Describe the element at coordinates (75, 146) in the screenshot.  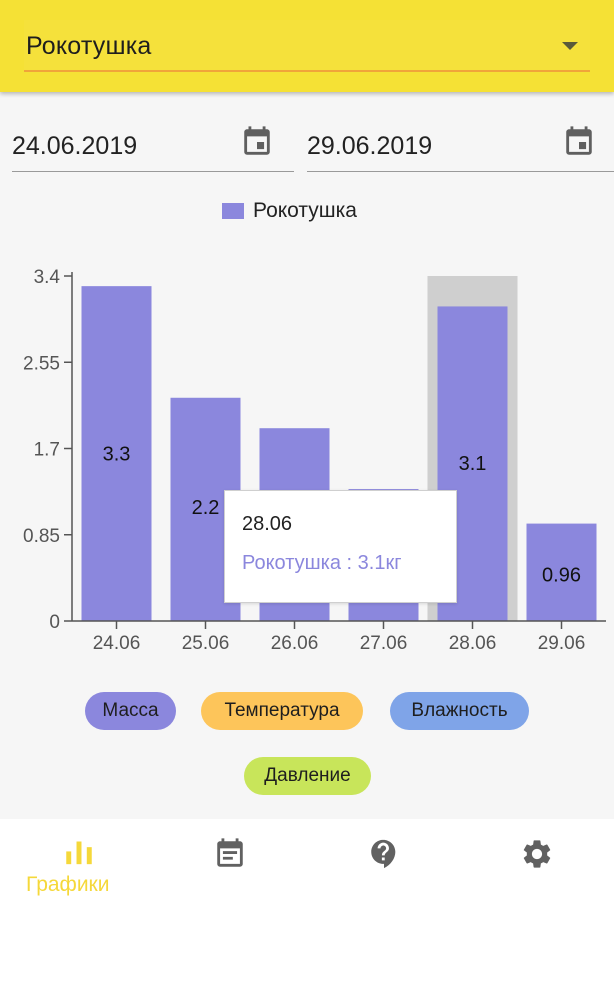
I see `date-from-value: 24.06.2019` at that location.